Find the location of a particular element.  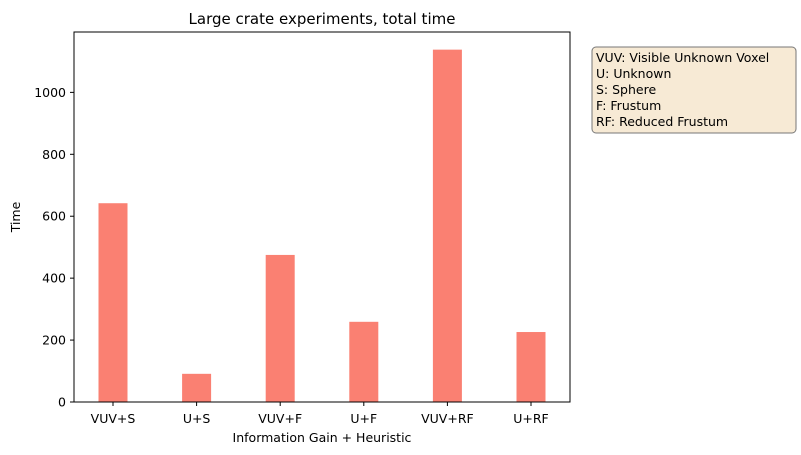

bar-vuv-plus-f is located at coordinates (280, 328).